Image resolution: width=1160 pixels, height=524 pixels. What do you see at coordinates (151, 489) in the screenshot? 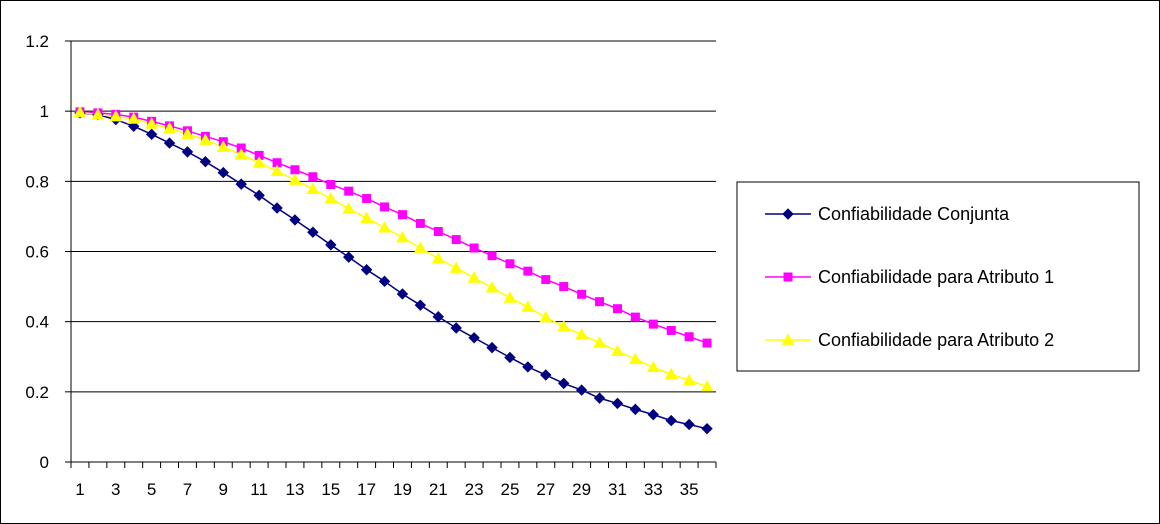
I see `x-tick-label: 5` at bounding box center [151, 489].